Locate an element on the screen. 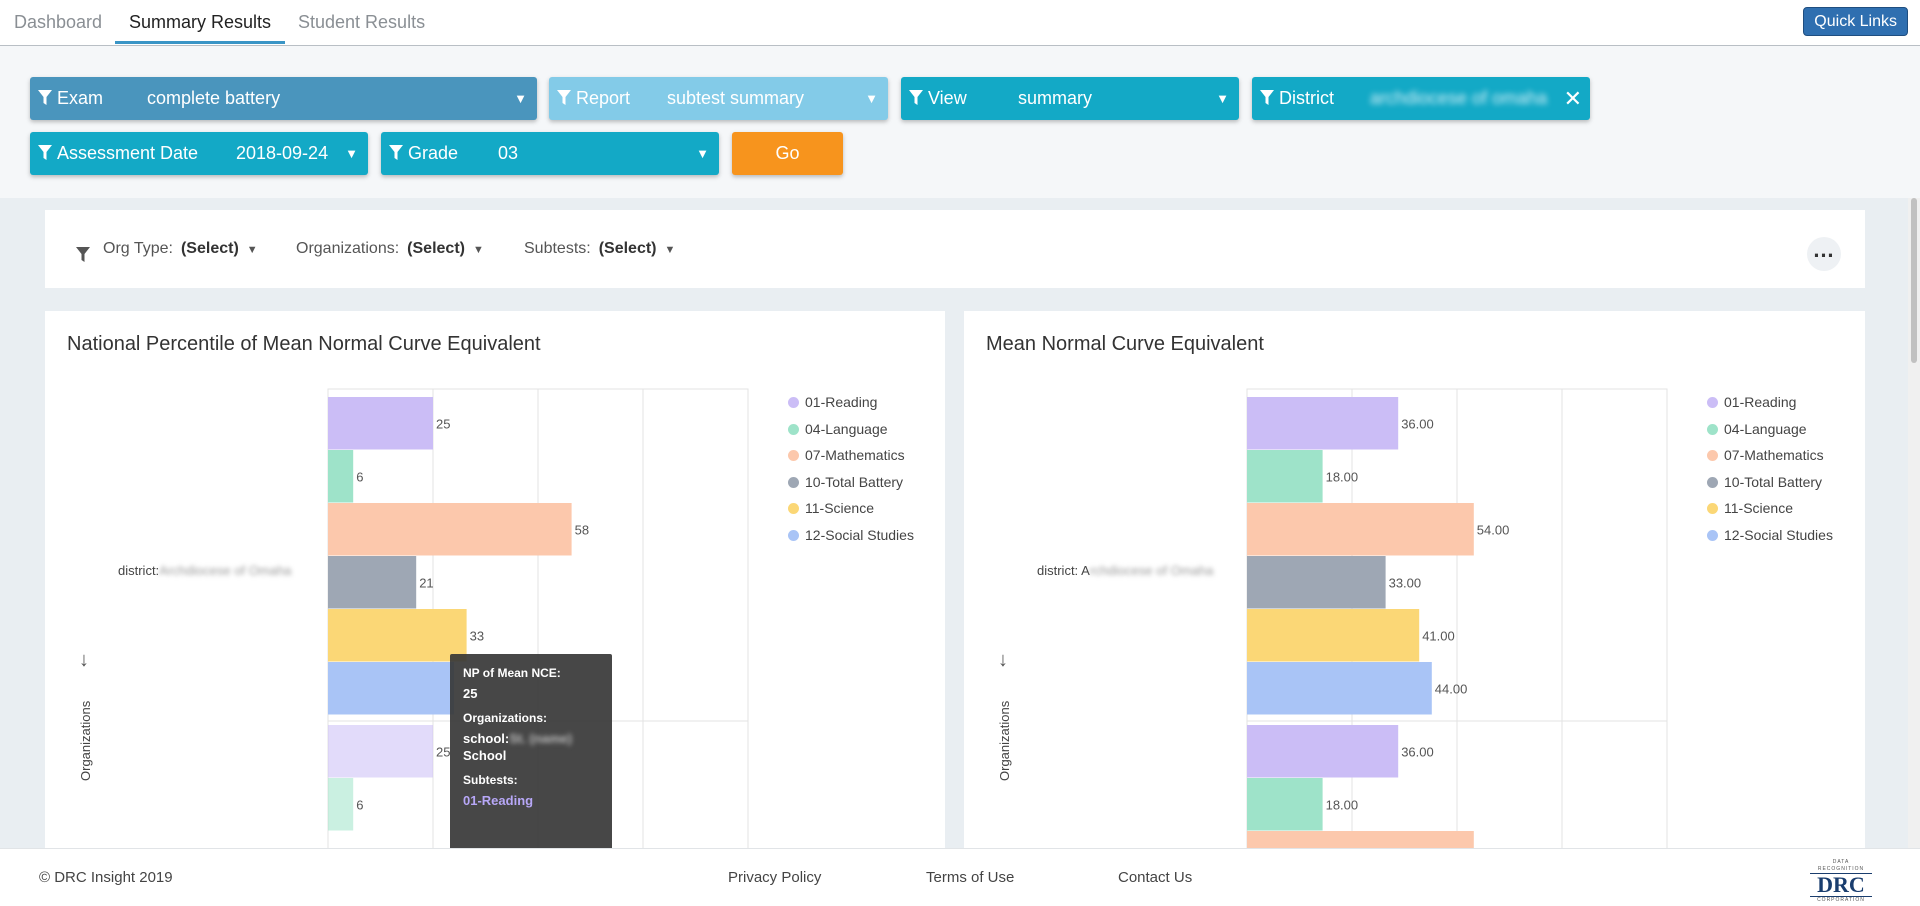 The height and width of the screenshot is (906, 1920). organizations-select: Organizations: (Select) ▼ is located at coordinates (390, 249).